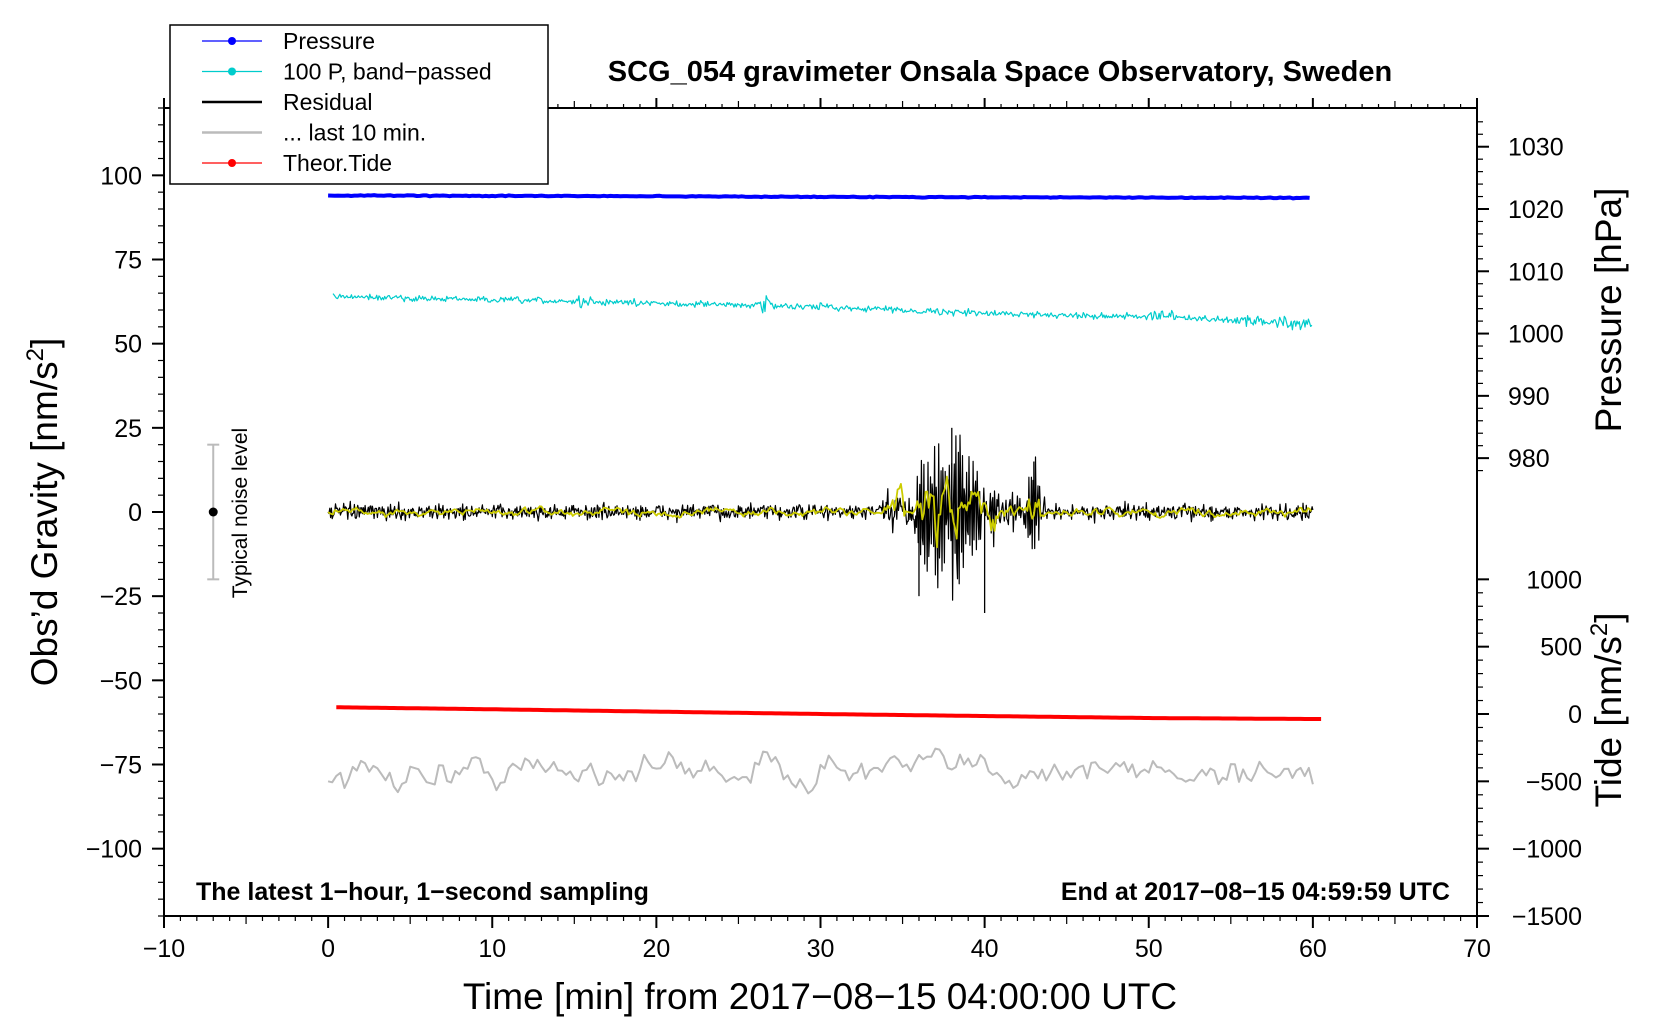 This screenshot has height=1020, width=1660. I want to click on legend-label: Pressure, so click(329, 41).